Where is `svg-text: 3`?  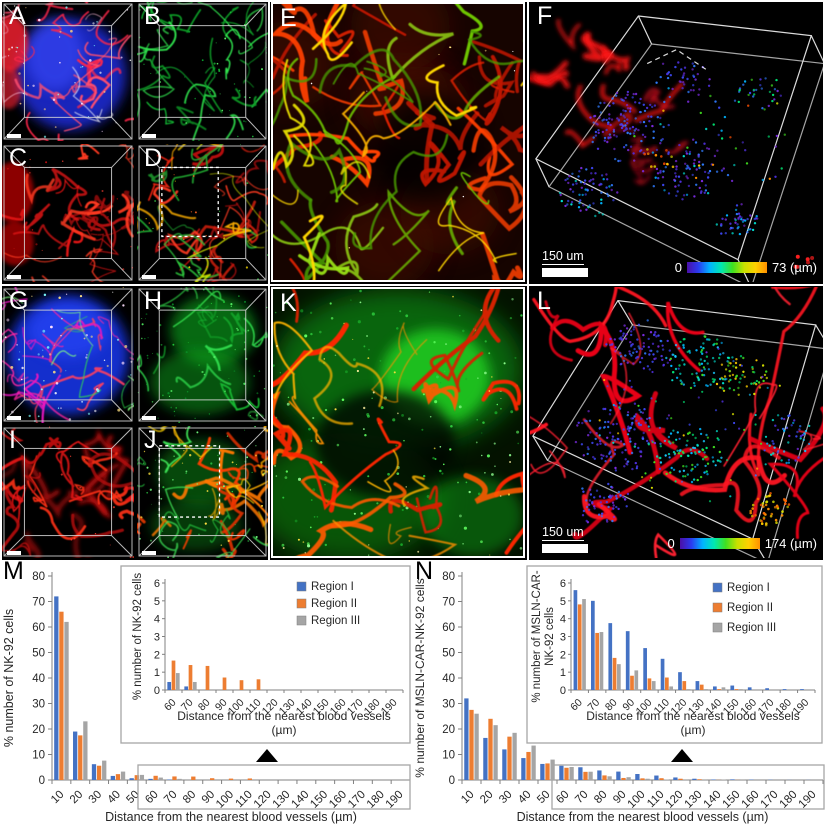 svg-text: 3 is located at coordinates (563, 638).